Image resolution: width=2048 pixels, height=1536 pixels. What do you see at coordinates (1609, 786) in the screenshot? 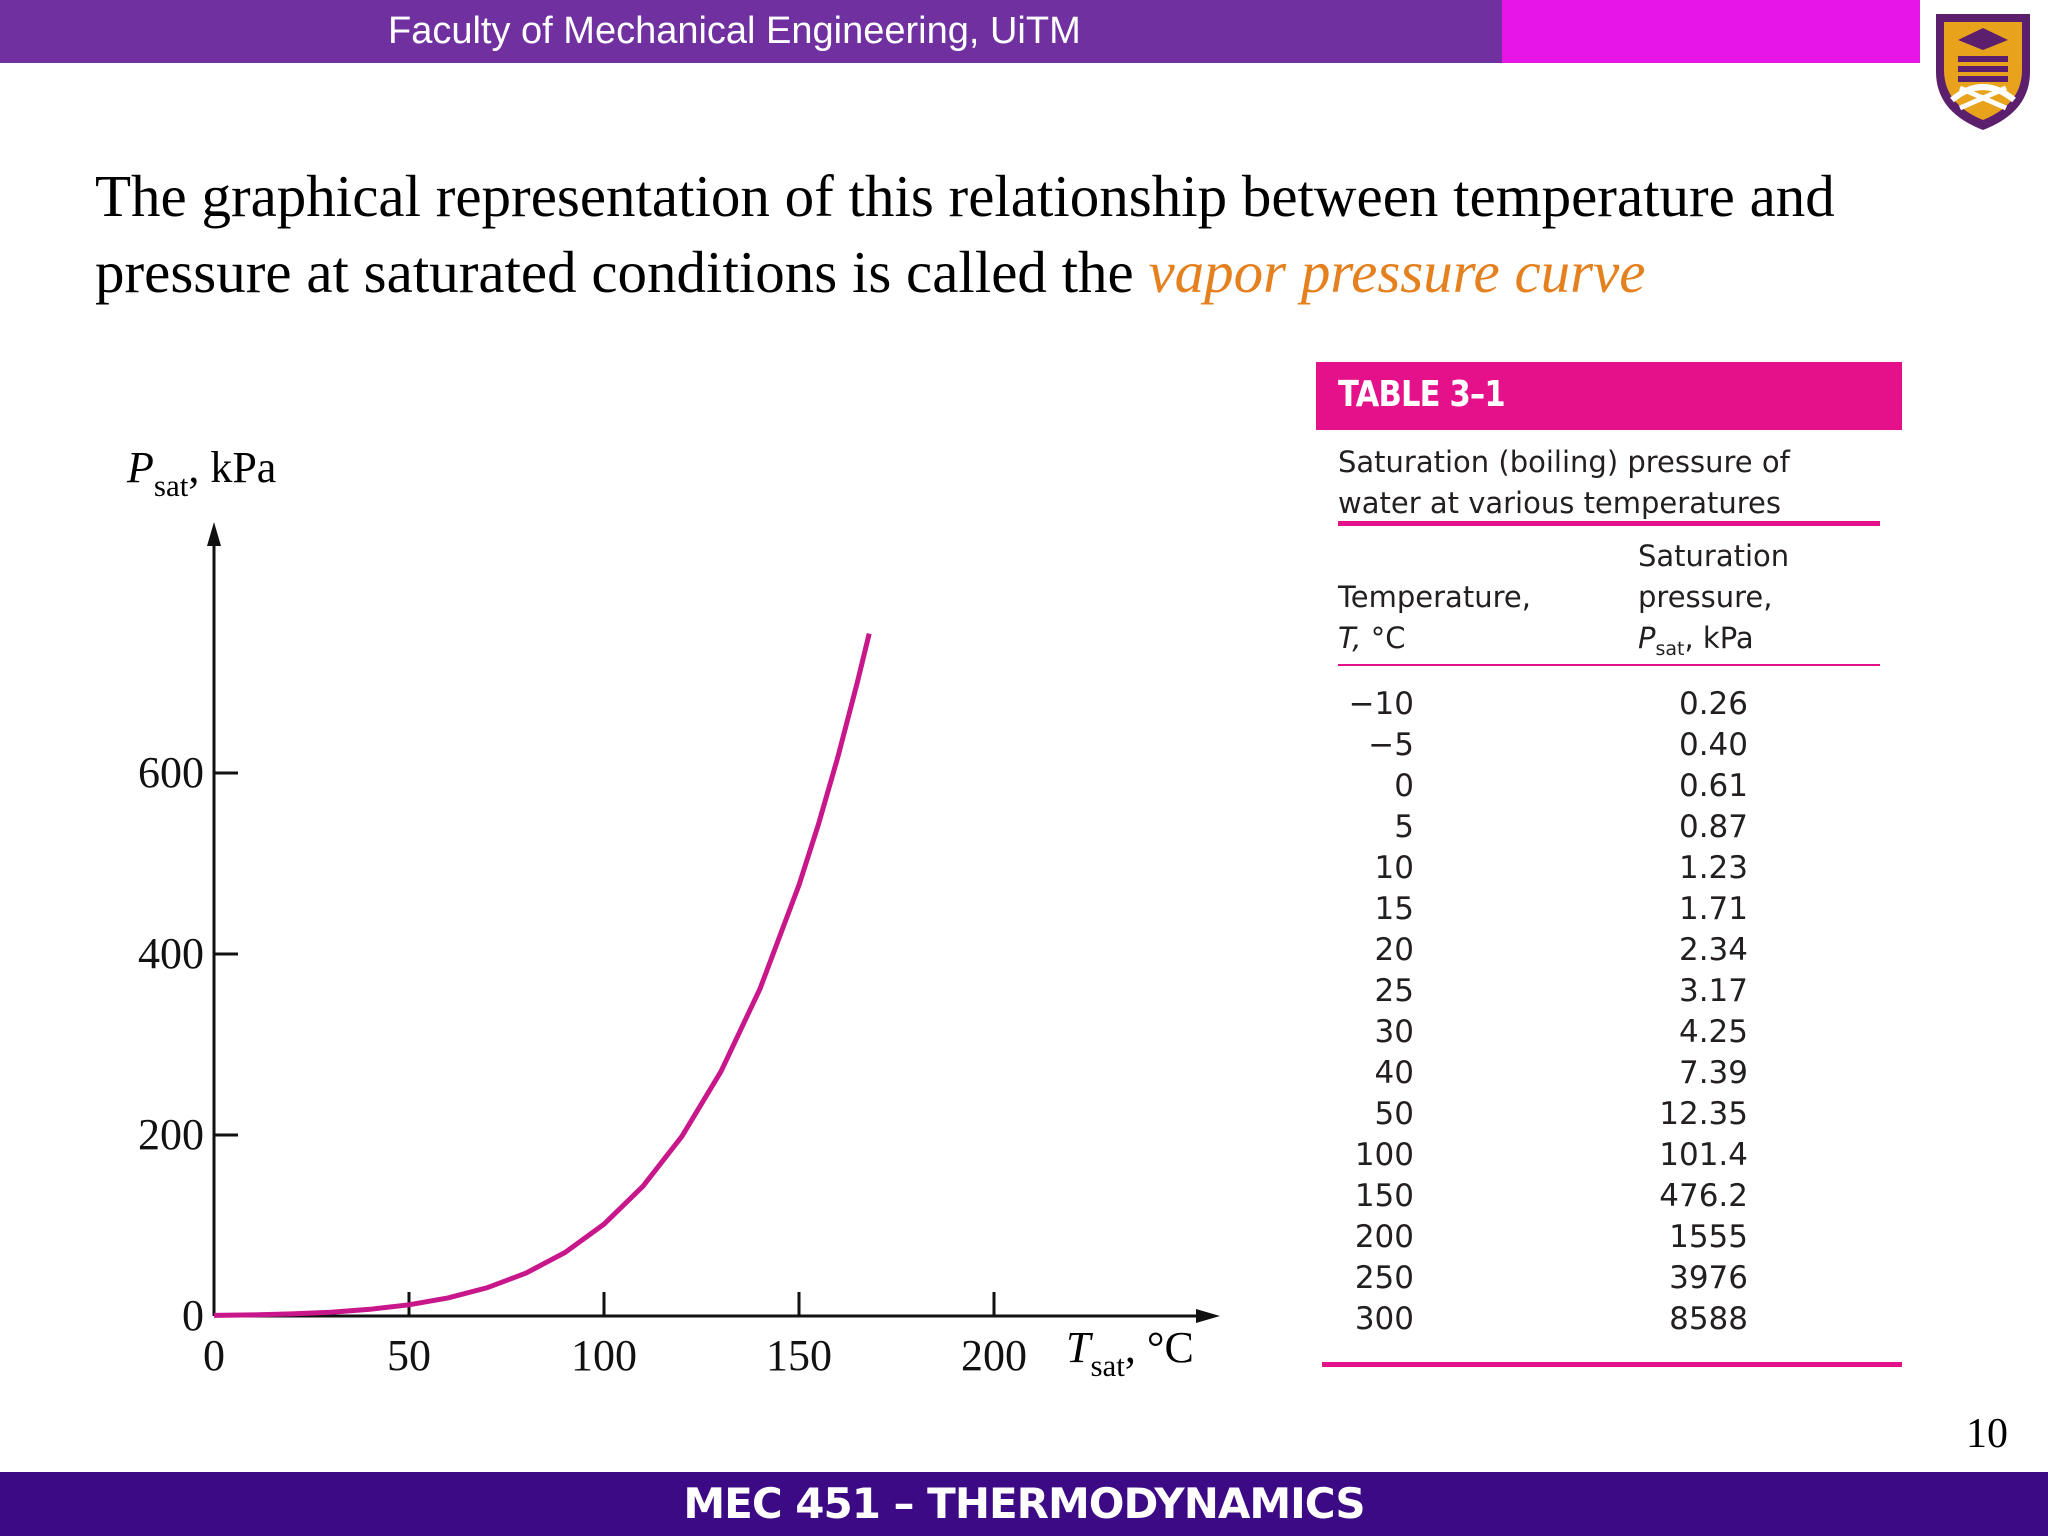
I see `table-row: 0 0.61` at bounding box center [1609, 786].